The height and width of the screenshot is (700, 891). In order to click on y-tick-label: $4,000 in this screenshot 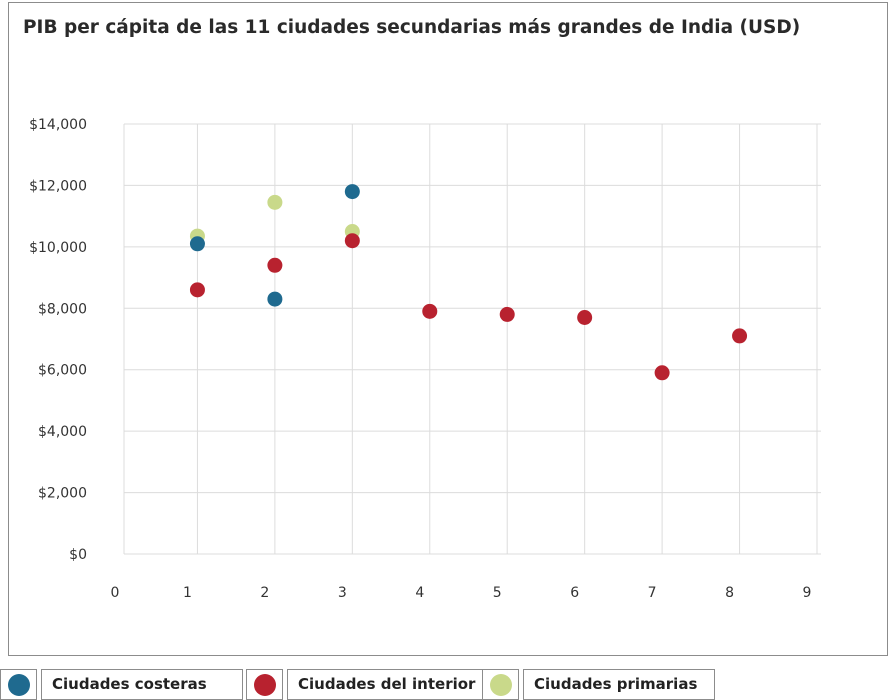, I will do `click(62, 432)`.